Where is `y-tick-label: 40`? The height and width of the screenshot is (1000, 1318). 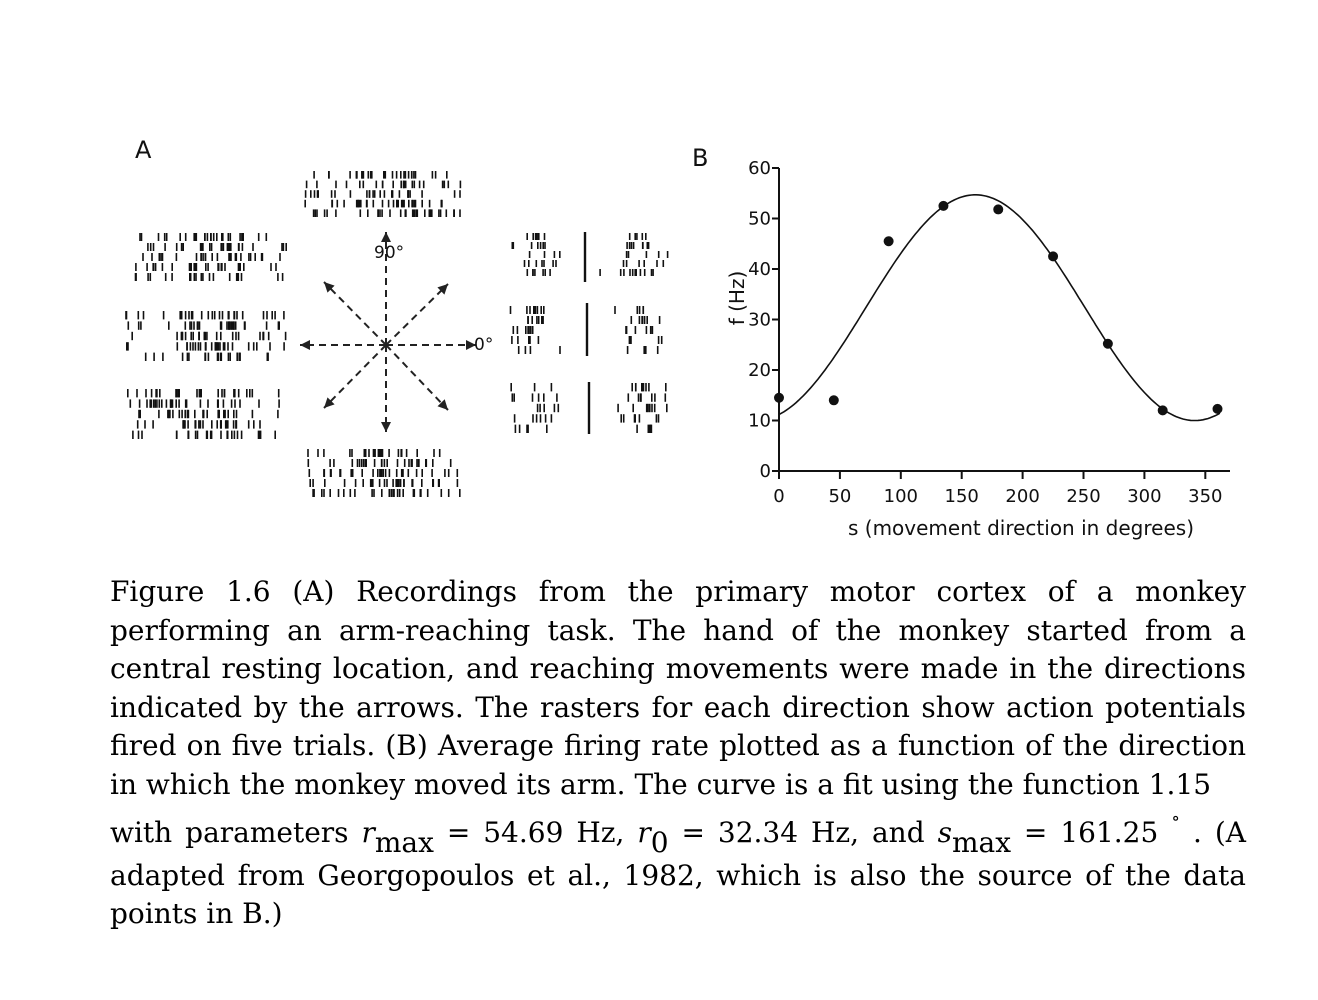 y-tick-label: 40 is located at coordinates (759, 269).